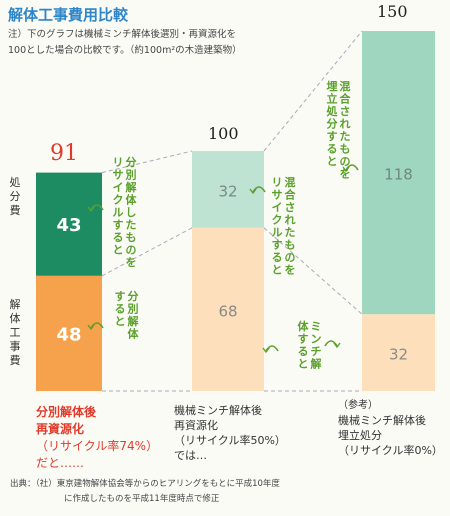  I want to click on annotation-2-col-2: すると, so click(120, 309).